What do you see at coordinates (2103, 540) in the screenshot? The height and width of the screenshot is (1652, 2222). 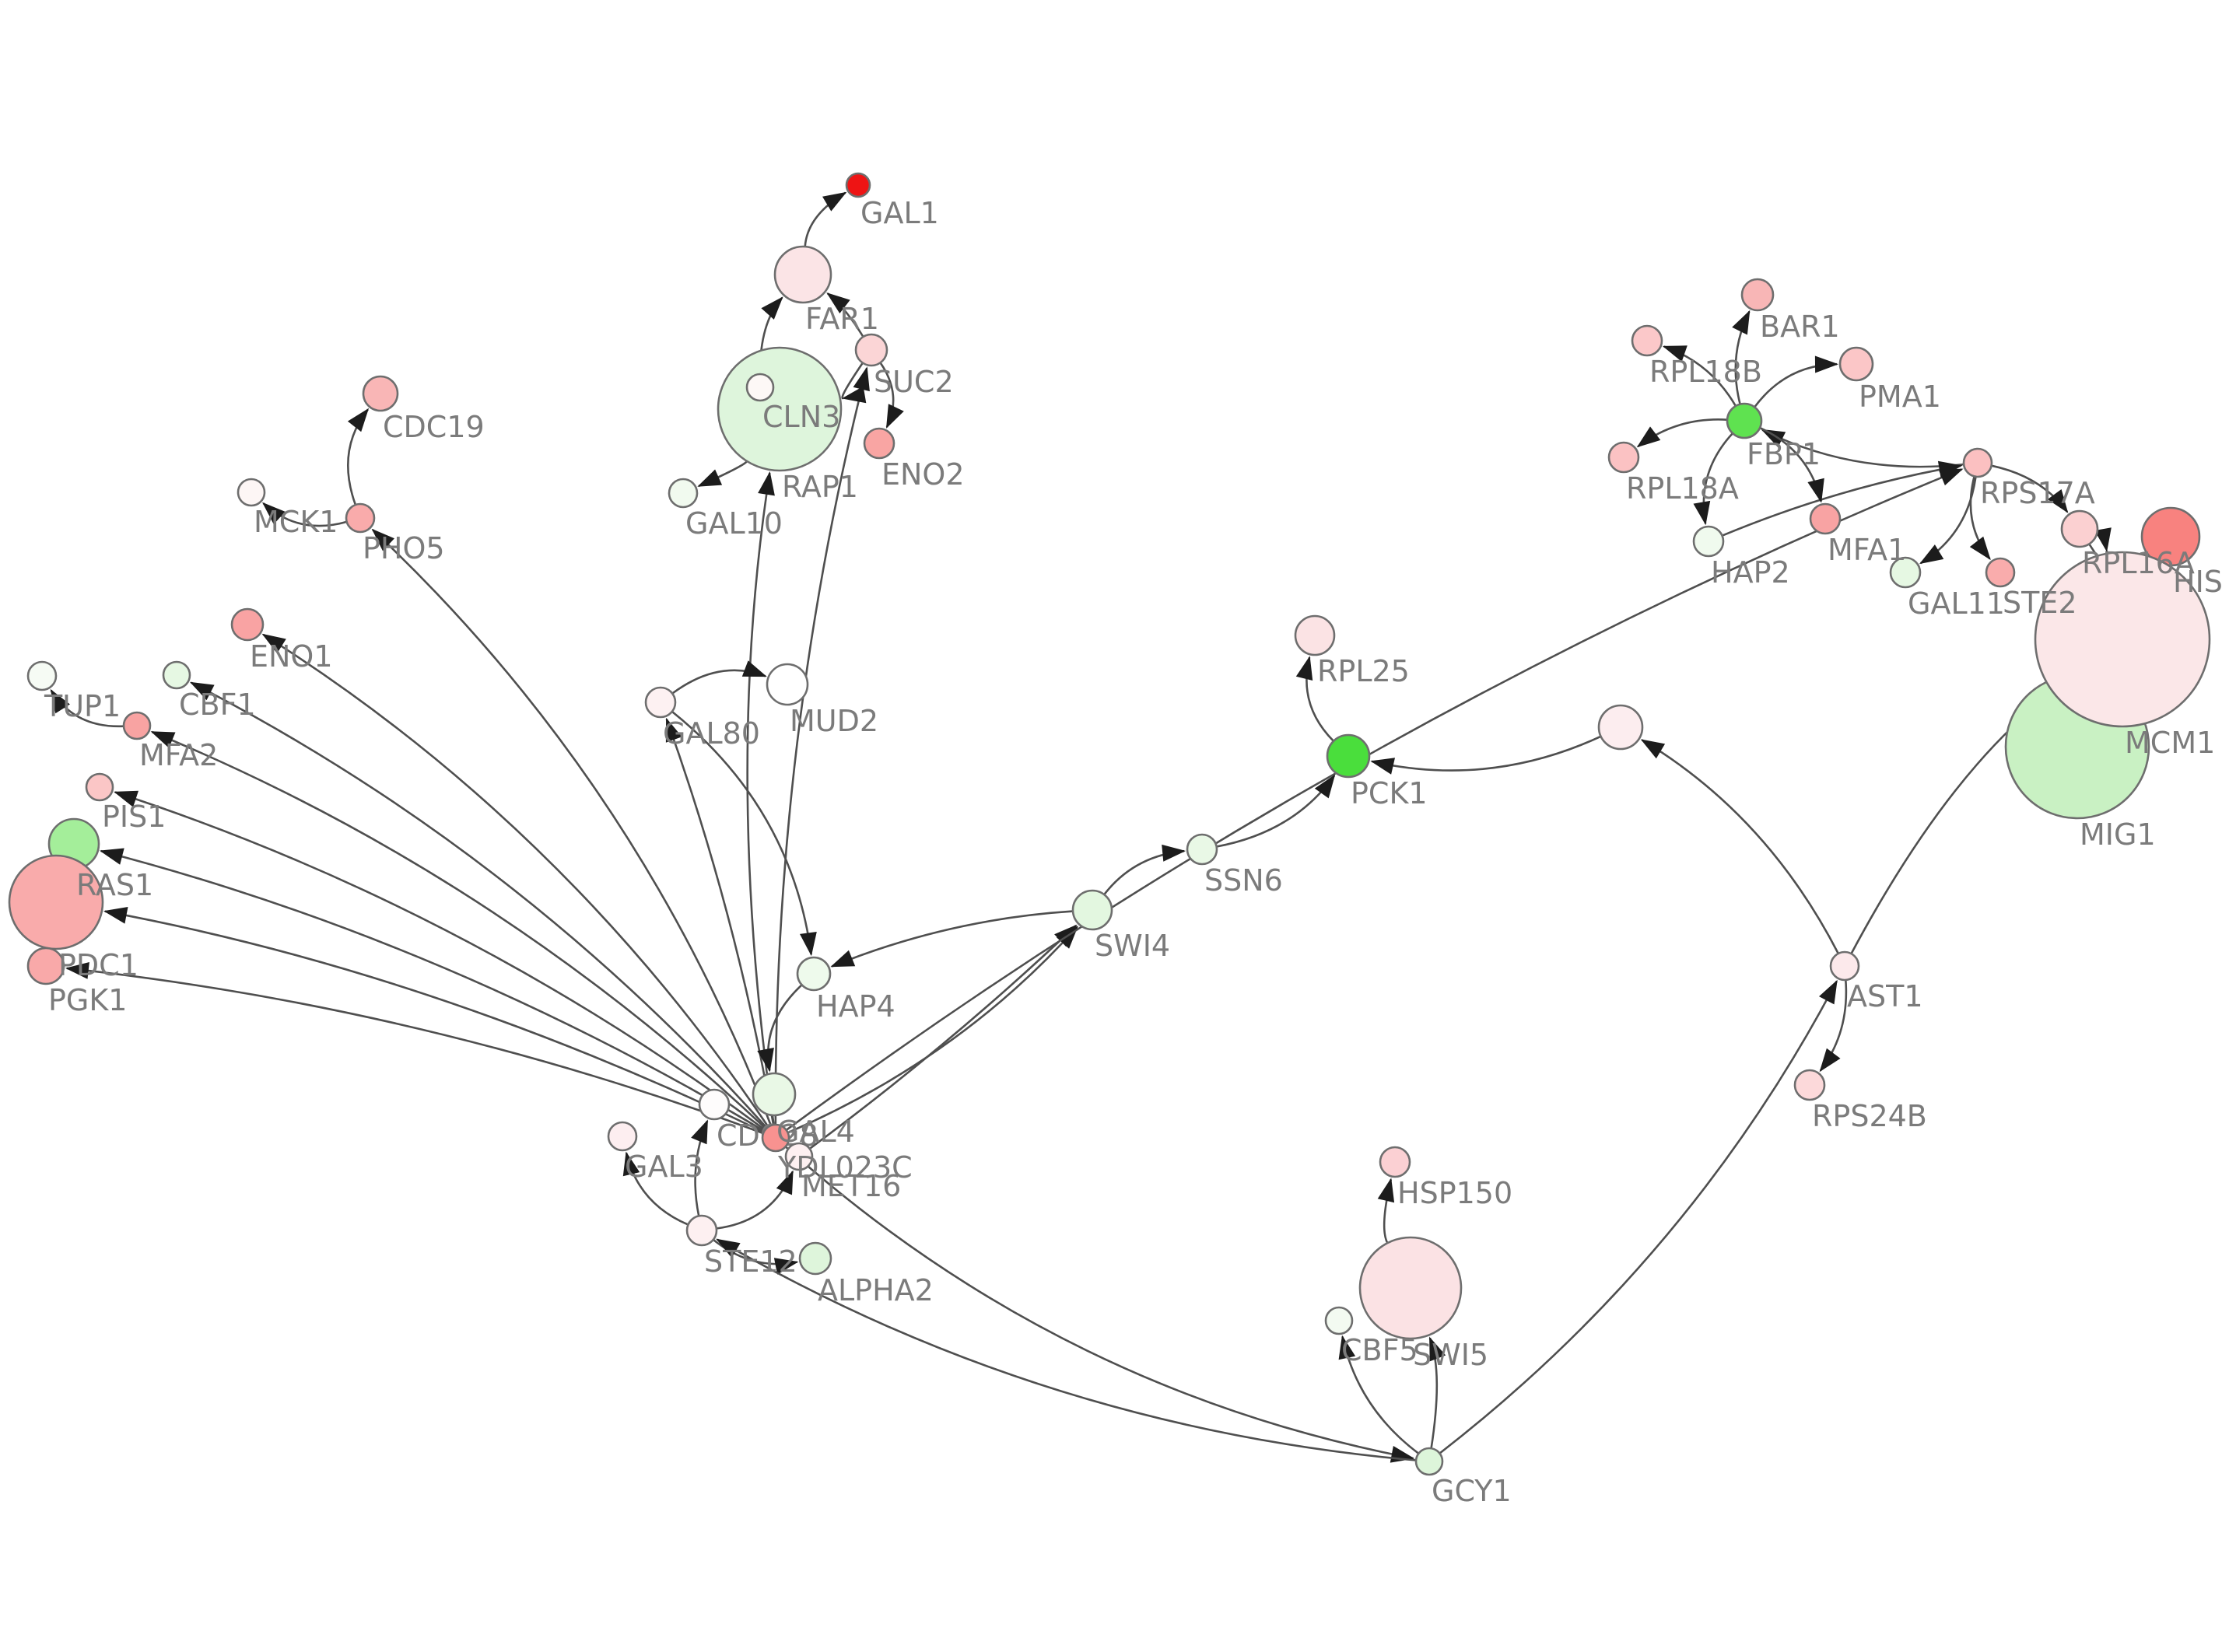 I see `arrowhead-RPL16A-MCM1` at bounding box center [2103, 540].